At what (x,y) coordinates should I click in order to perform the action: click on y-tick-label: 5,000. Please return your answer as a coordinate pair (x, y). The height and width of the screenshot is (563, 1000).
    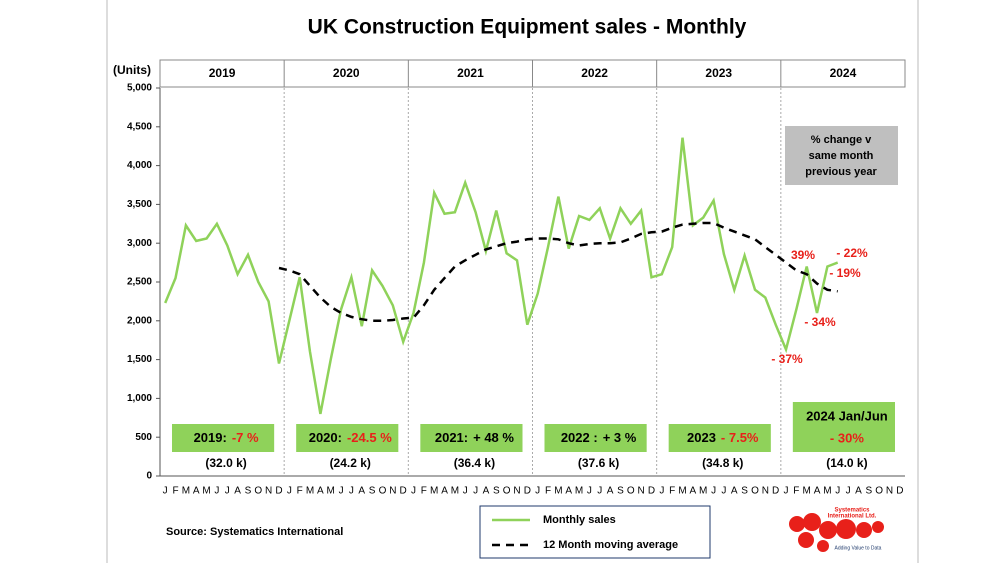
    Looking at the image, I should click on (139, 88).